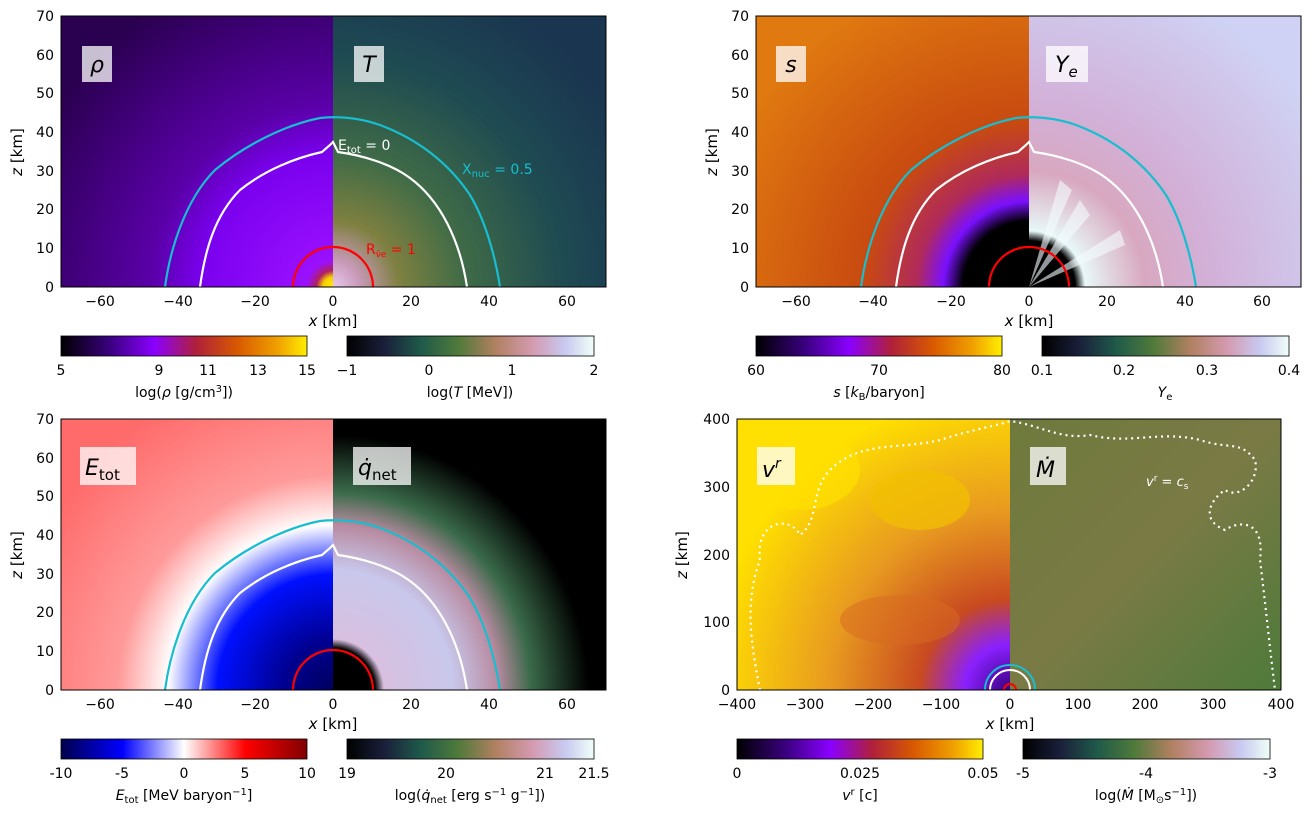 The height and width of the screenshot is (813, 1309). What do you see at coordinates (159, 371) in the screenshot?
I see `svg-text: 9` at bounding box center [159, 371].